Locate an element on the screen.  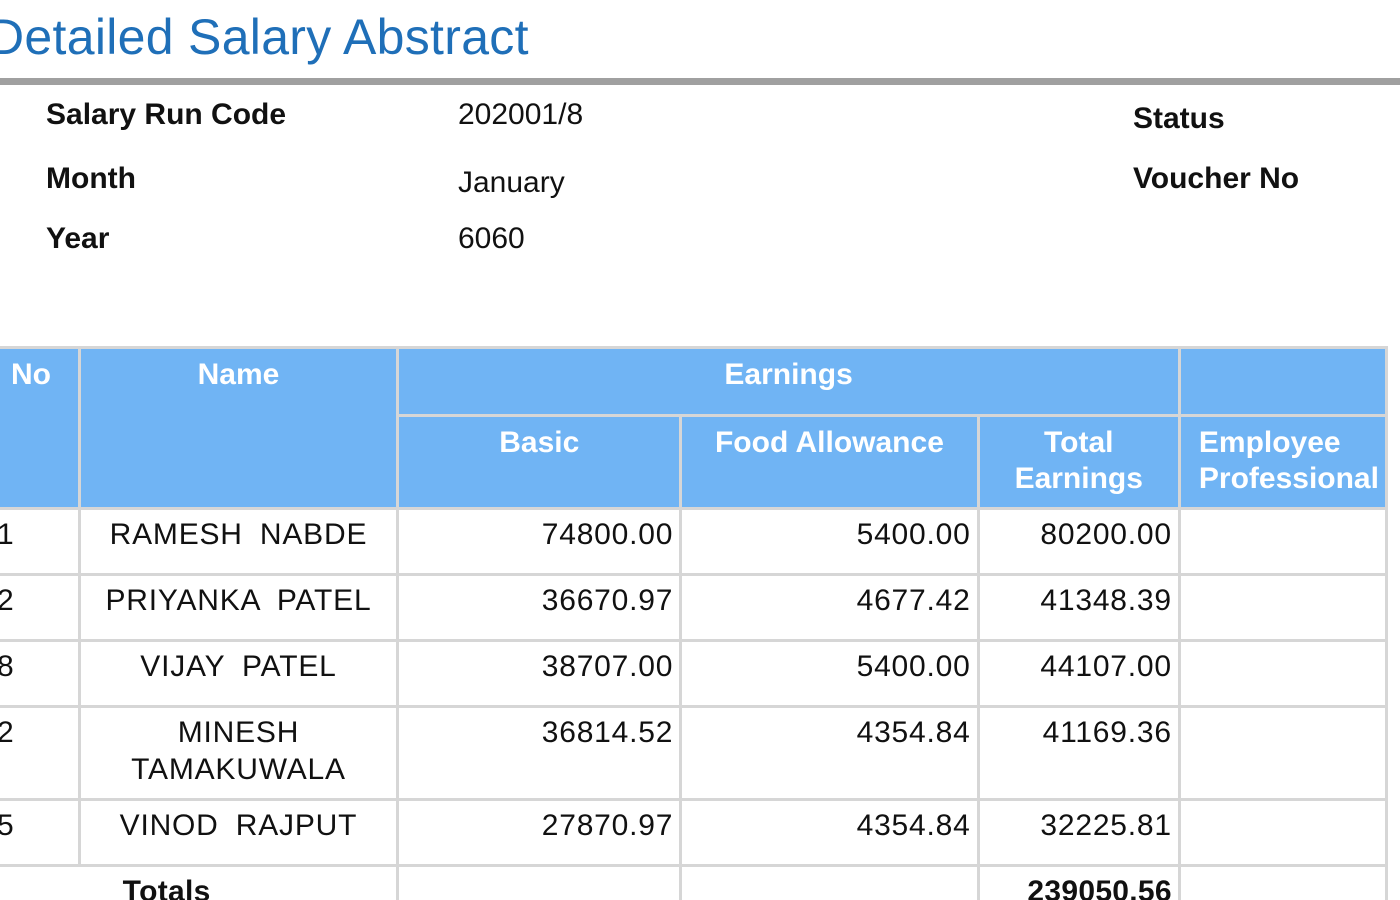
totals-label: Totals is located at coordinates (200, 882).